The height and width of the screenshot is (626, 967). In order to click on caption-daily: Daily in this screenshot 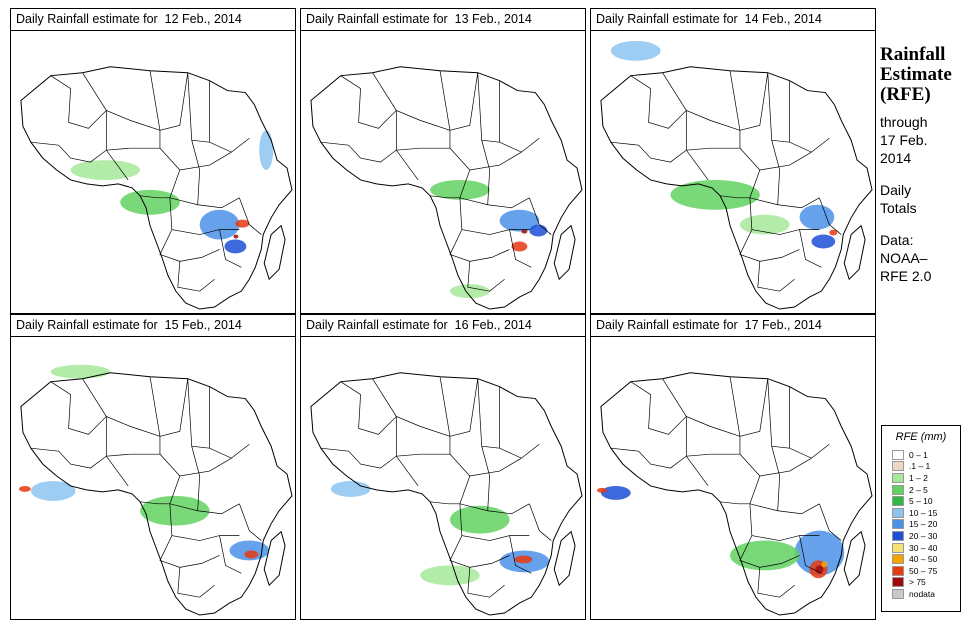, I will do `click(896, 190)`.